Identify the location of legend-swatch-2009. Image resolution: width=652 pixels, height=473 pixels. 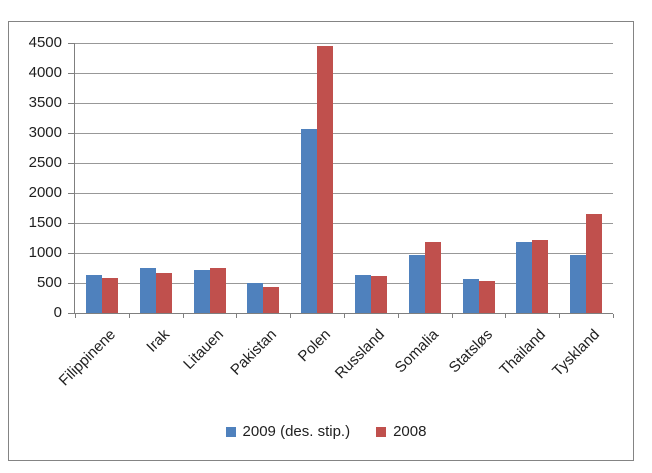
(230, 431).